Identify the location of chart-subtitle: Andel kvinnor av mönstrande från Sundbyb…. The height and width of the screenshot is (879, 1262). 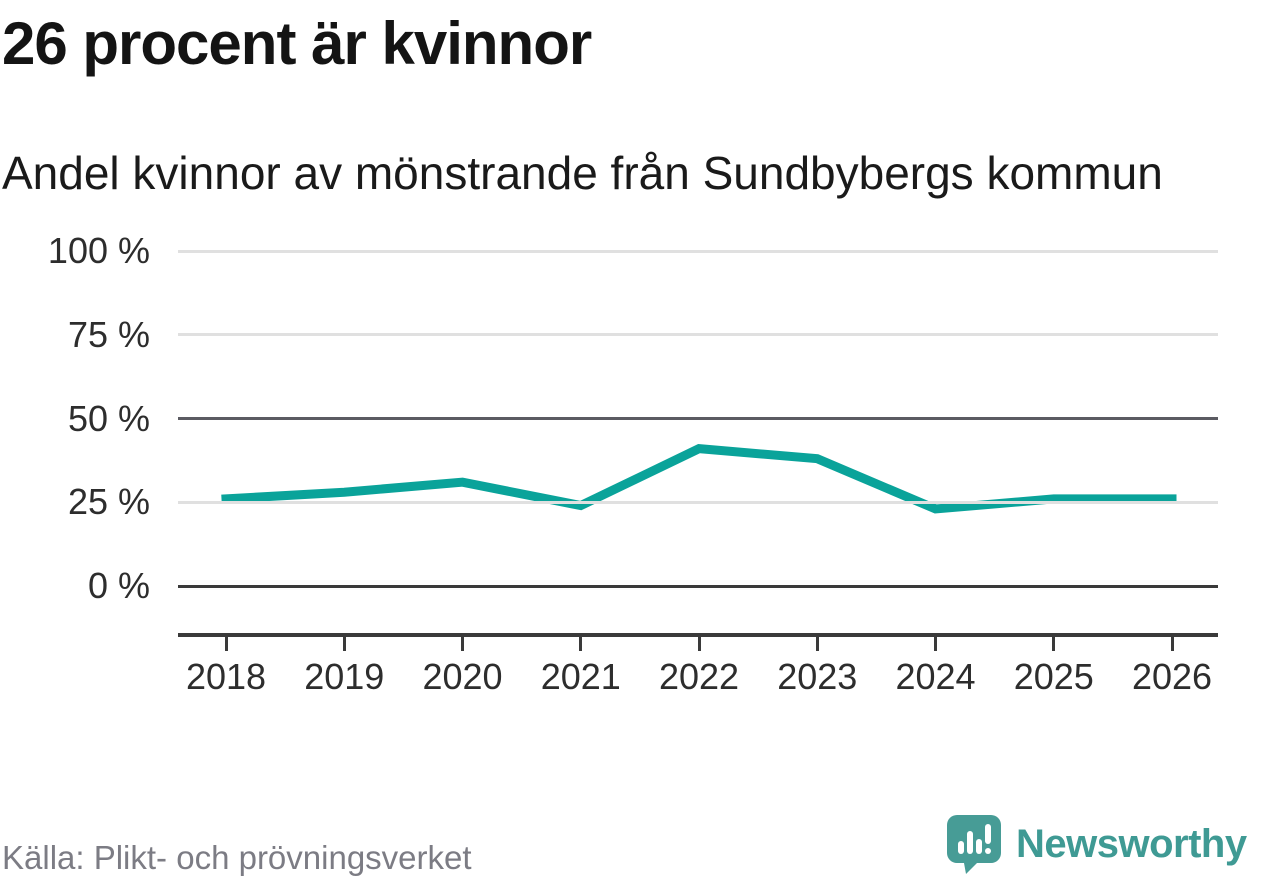
(582, 173).